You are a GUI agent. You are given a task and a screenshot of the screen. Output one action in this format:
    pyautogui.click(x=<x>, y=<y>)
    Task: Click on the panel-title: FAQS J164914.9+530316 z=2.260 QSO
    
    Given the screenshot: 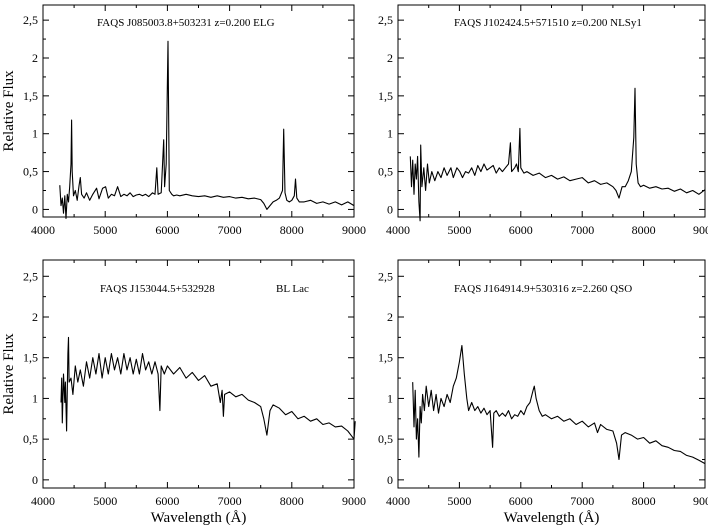 What is the action you would take?
    pyautogui.click(x=543, y=289)
    